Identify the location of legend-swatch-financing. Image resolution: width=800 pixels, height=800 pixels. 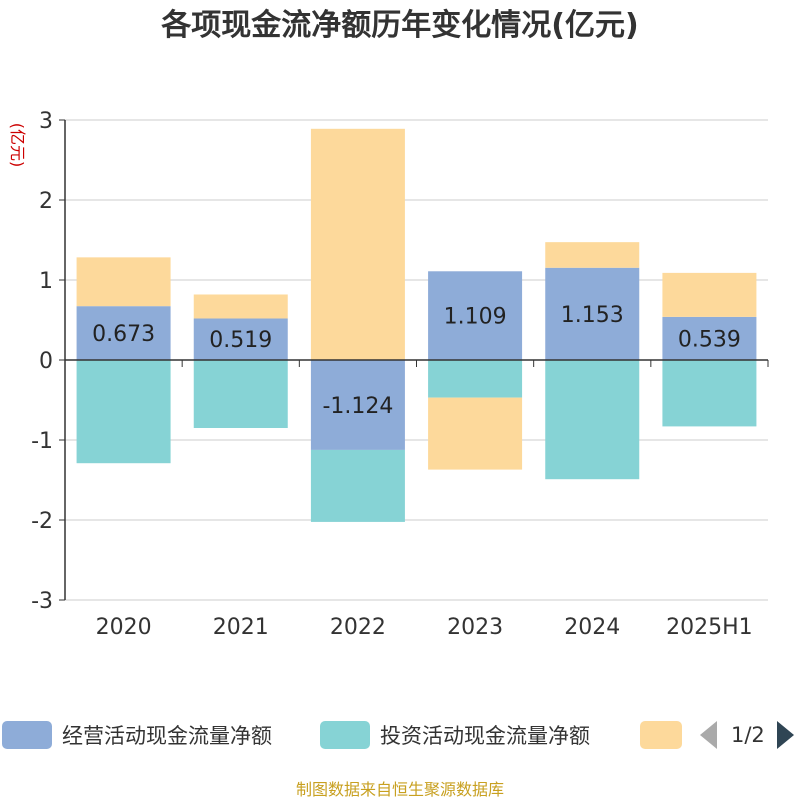
(661, 735).